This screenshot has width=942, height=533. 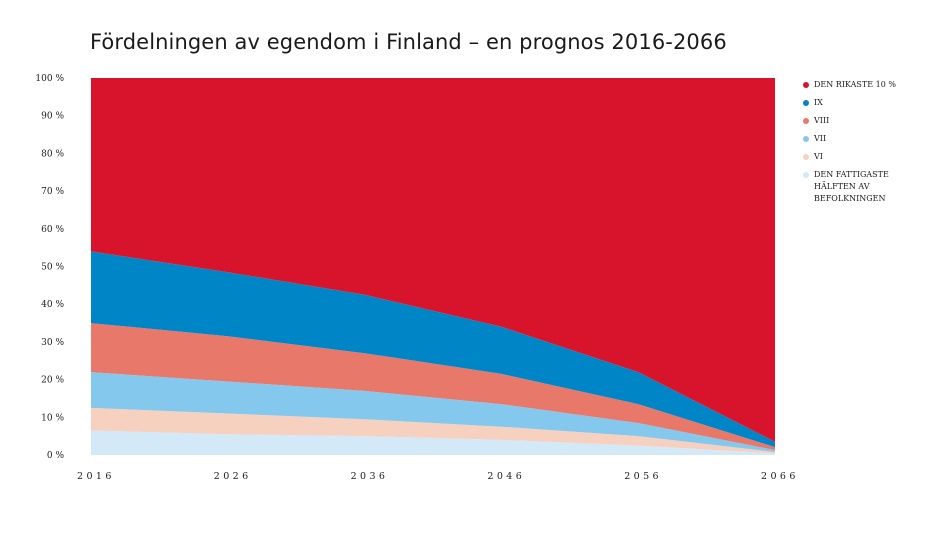 I want to click on y-tick-label: 40 %, so click(x=52, y=305).